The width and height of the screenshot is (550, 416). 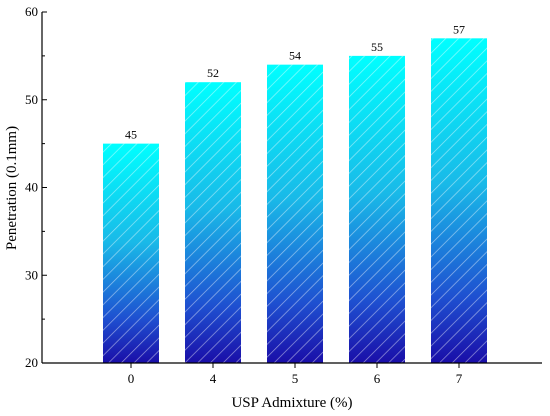 What do you see at coordinates (213, 378) in the screenshot?
I see `x-tick-label: 4` at bounding box center [213, 378].